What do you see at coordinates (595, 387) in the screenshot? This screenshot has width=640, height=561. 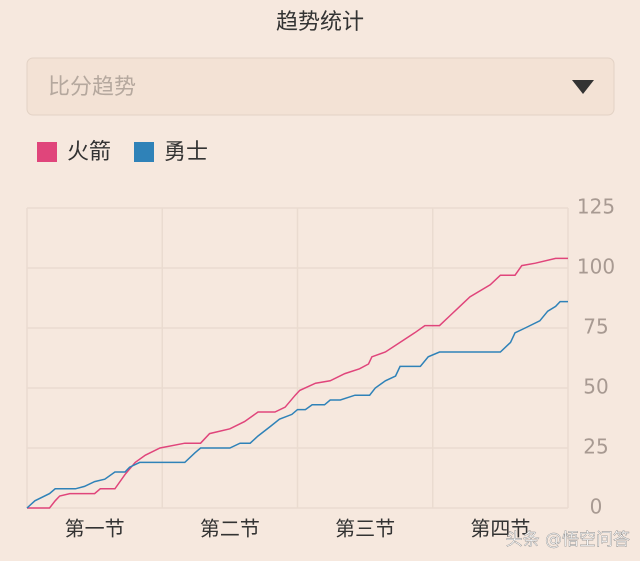 I see `y-tick-label: 50` at bounding box center [595, 387].